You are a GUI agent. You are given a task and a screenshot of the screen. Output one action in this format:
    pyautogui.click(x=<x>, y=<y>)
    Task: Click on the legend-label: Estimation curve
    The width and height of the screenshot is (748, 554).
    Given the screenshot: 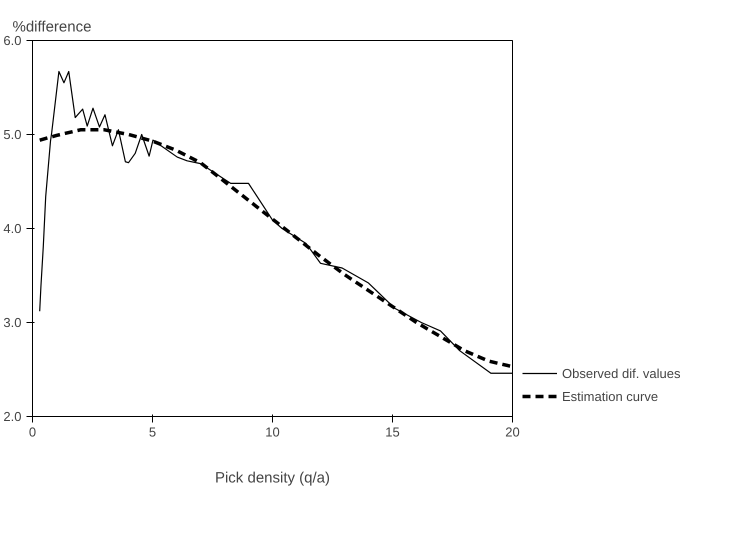 What is the action you would take?
    pyautogui.click(x=610, y=396)
    